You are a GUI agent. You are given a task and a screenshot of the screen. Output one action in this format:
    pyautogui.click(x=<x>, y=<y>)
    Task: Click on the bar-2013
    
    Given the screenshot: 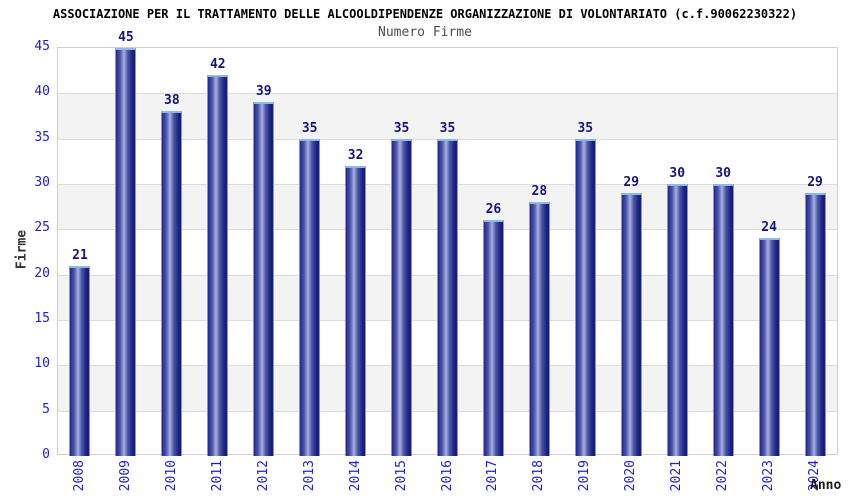 What is the action you would take?
    pyautogui.click(x=310, y=297)
    